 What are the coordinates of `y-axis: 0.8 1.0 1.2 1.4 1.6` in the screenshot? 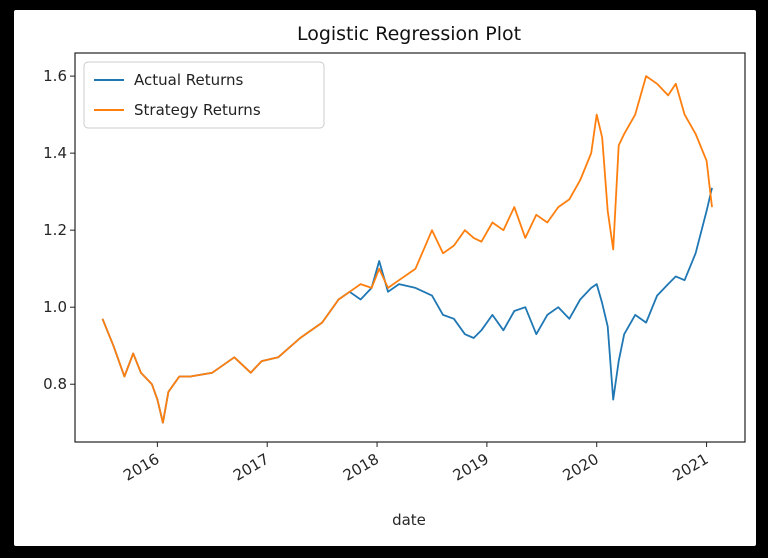 It's located at (59, 230).